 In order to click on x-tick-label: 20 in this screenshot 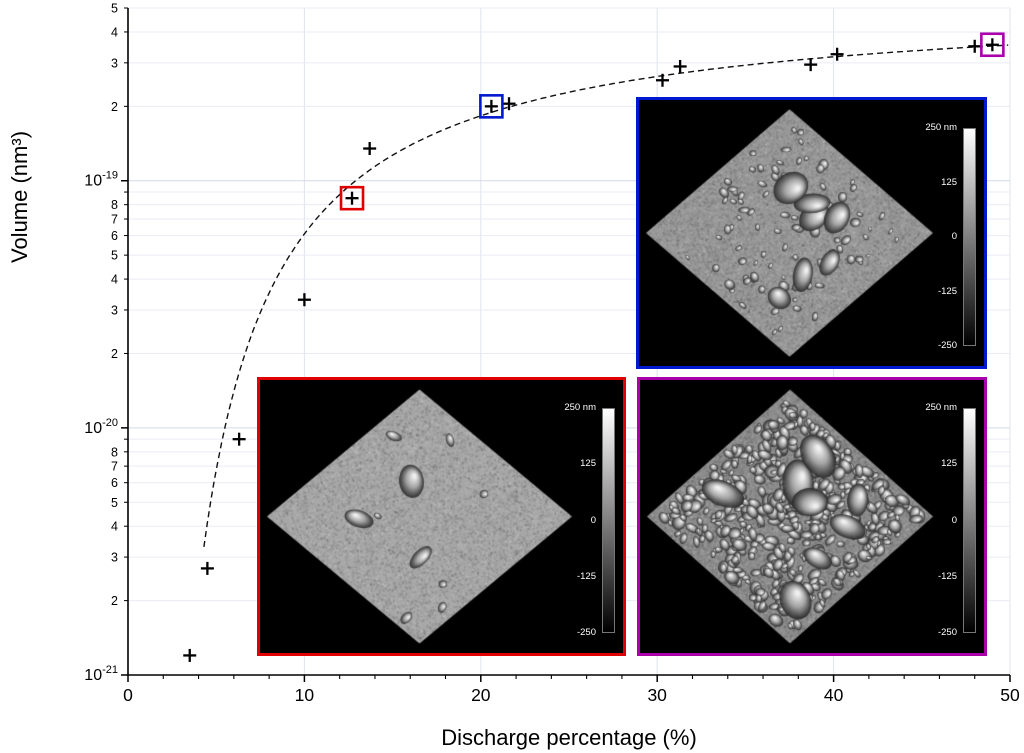, I will do `click(481, 695)`.